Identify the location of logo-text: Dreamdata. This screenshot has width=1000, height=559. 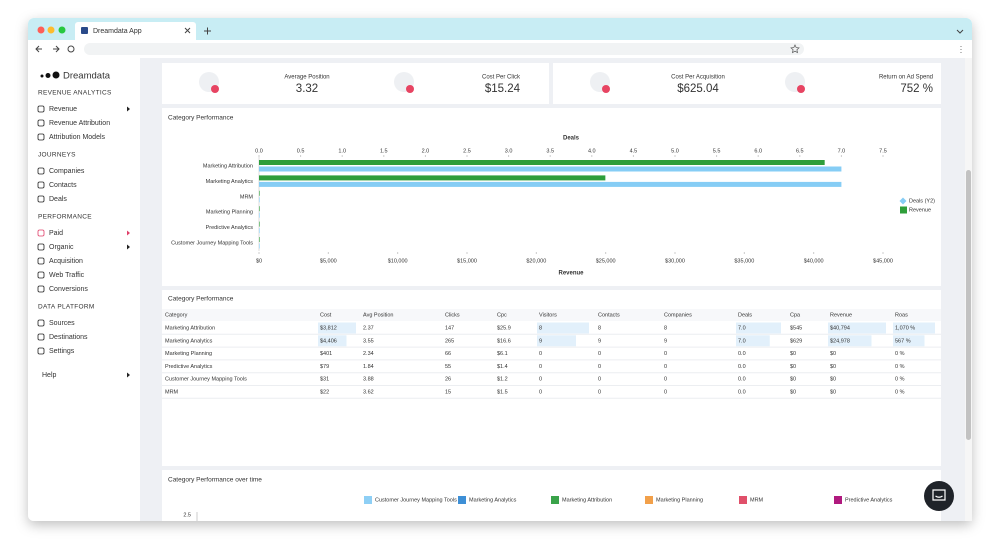
(87, 76).